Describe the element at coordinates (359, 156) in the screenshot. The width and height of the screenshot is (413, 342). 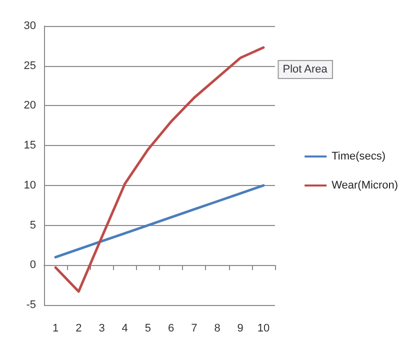
I see `legend-label: Time(secs)` at that location.